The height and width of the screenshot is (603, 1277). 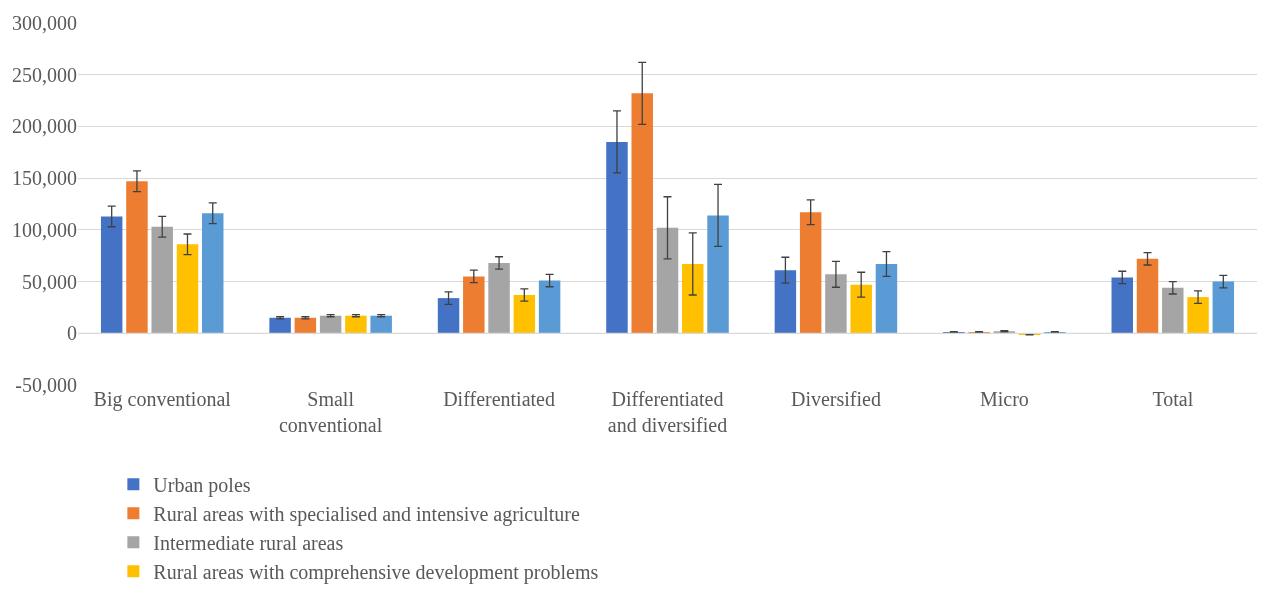 What do you see at coordinates (44, 178) in the screenshot?
I see `y-tick-label: 150,000` at bounding box center [44, 178].